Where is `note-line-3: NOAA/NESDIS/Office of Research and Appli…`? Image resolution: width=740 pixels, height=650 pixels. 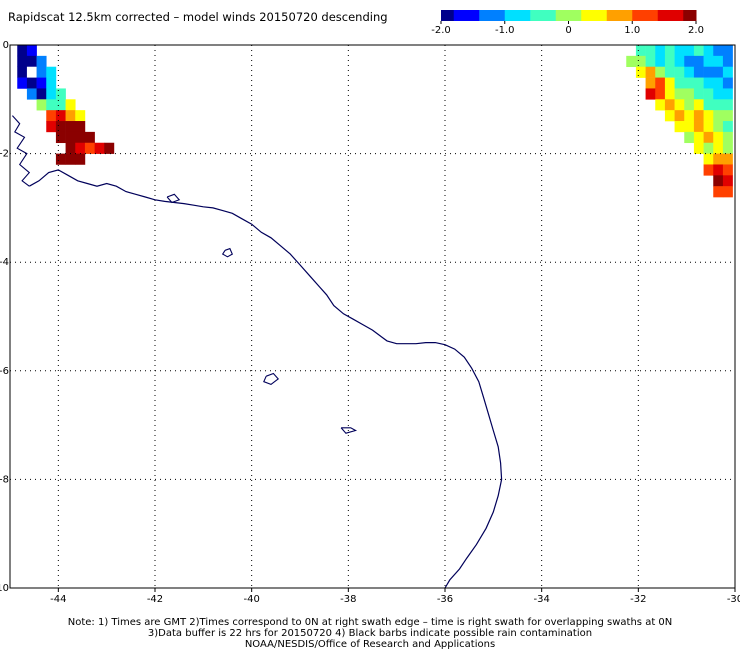 note-line-3: NOAA/NESDIS/Office of Research and Appli… is located at coordinates (370, 644).